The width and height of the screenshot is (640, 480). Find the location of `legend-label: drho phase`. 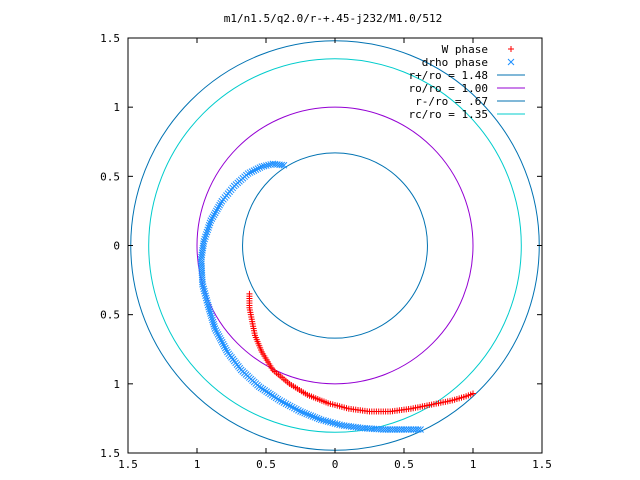

legend-label: drho phase is located at coordinates (455, 62).